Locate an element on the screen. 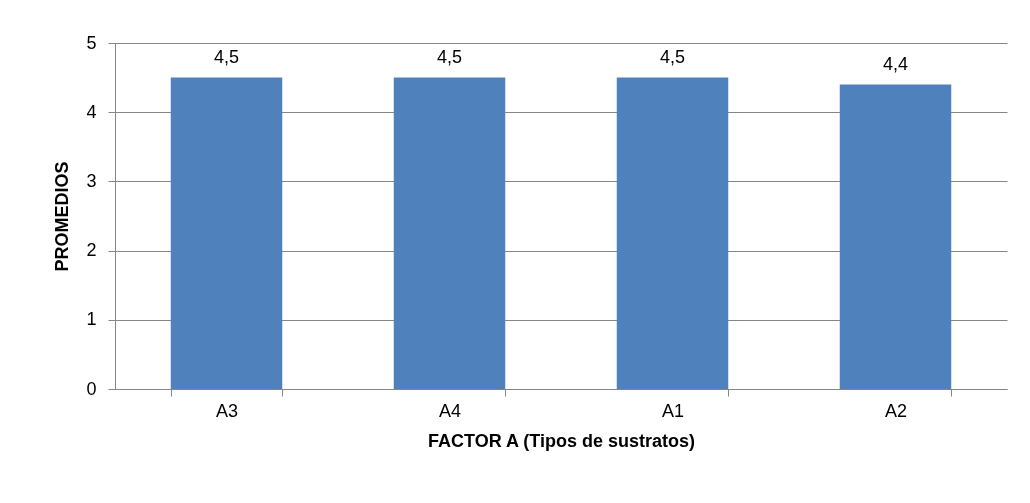  y-tick-label: 3 is located at coordinates (91, 180).